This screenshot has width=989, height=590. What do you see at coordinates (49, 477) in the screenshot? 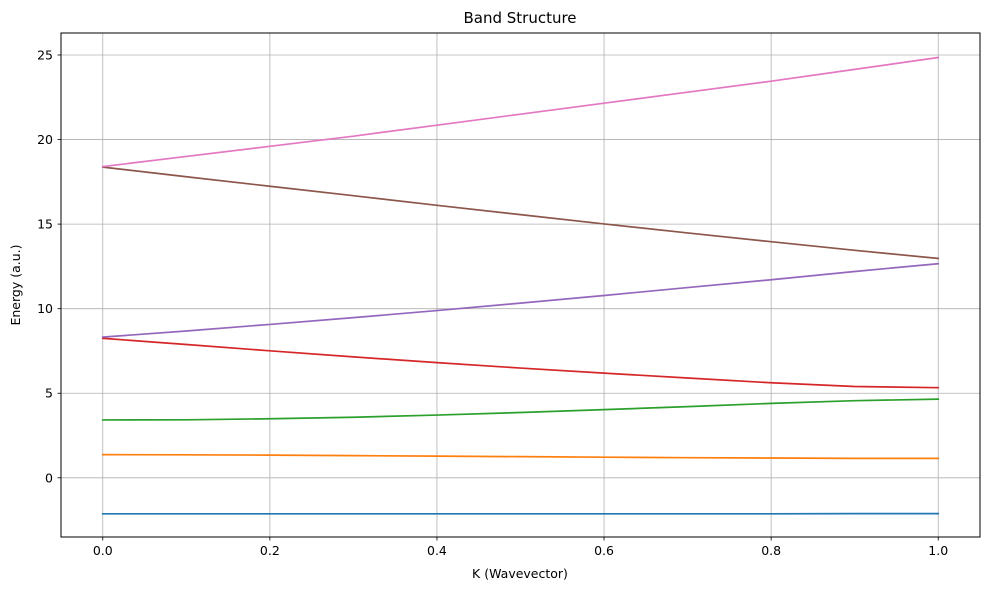
I see `y-tick-label: 0` at bounding box center [49, 477].